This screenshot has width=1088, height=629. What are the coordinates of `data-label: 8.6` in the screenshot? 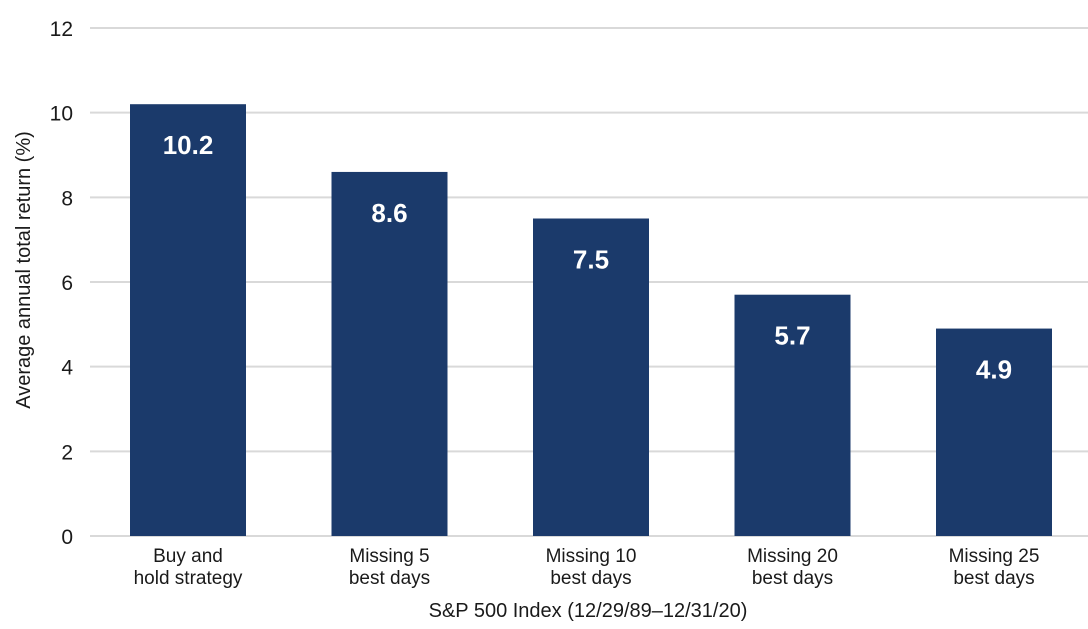 It's located at (389, 213).